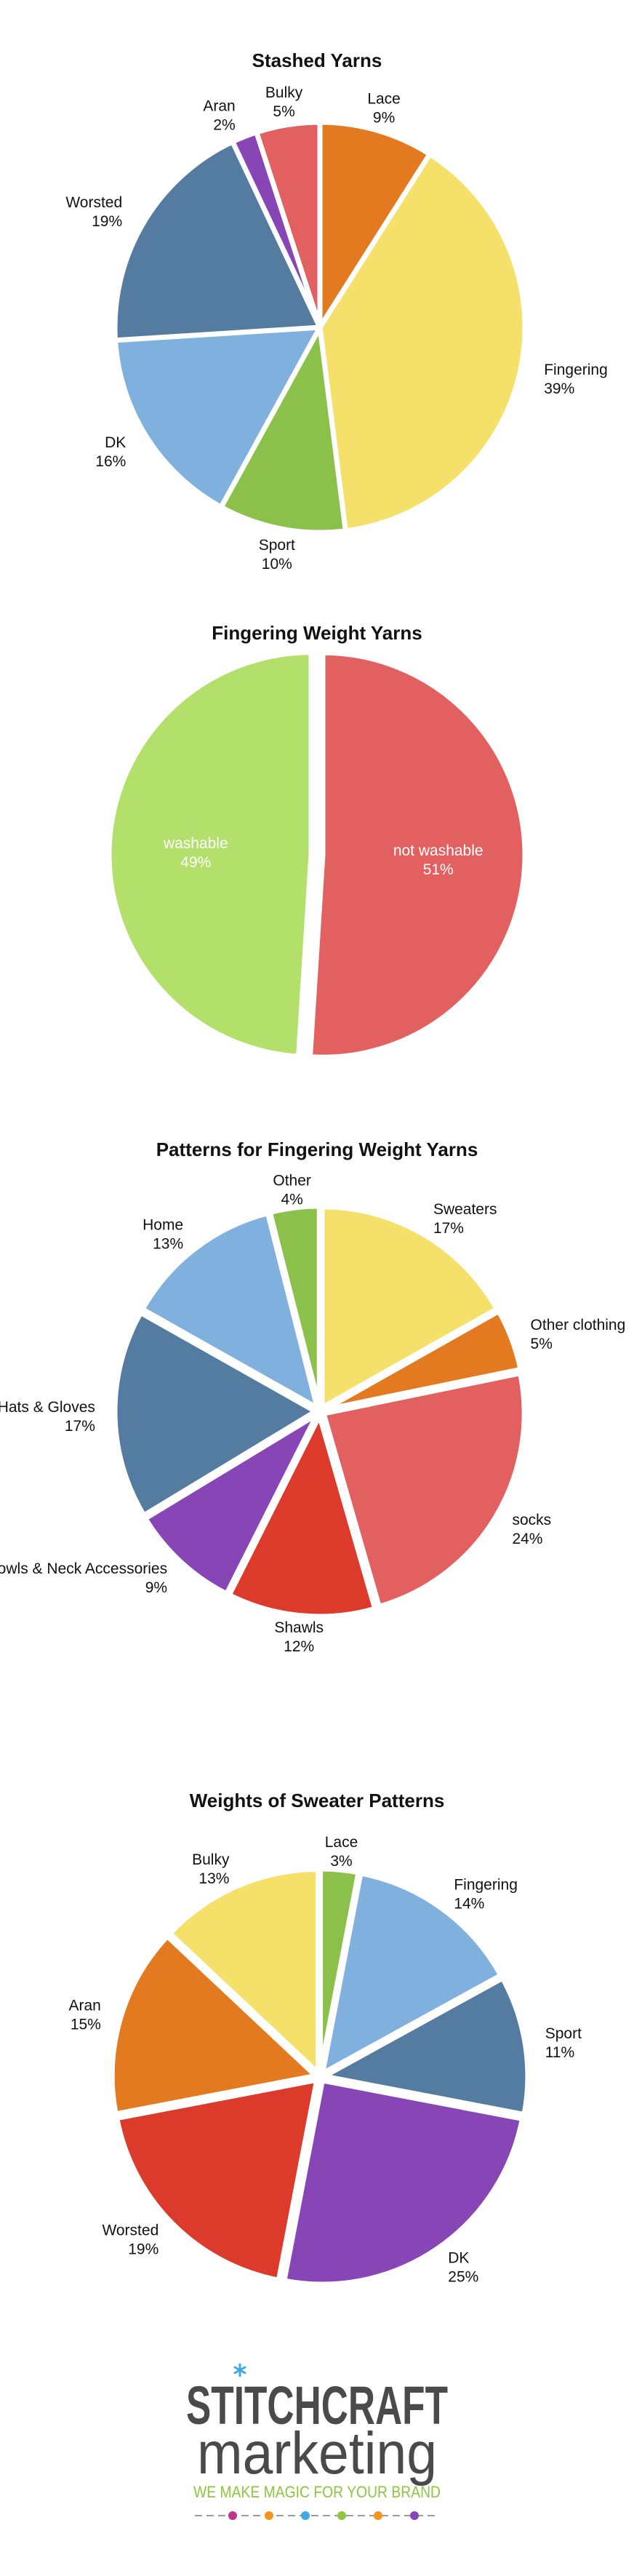 The width and height of the screenshot is (634, 2576). Describe the element at coordinates (438, 850) in the screenshot. I see `slice-name: not washable` at that location.